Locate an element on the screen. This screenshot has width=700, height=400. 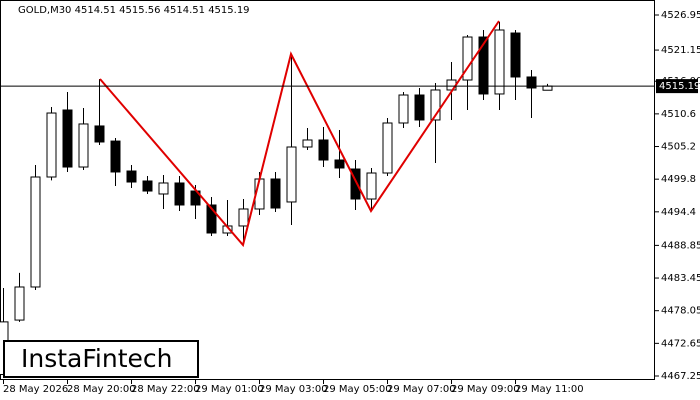
x-tick-label: 29 May 07:00 is located at coordinates (421, 389).